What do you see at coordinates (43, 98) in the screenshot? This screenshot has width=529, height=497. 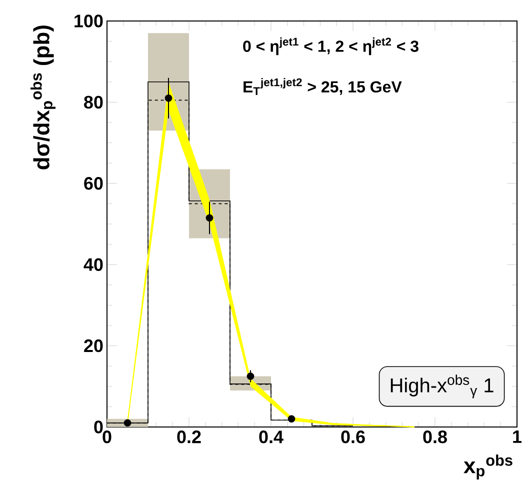 I see `y-axis-title: dσ/dx$_{p}$$^{obs}$ (pb)` at bounding box center [43, 98].